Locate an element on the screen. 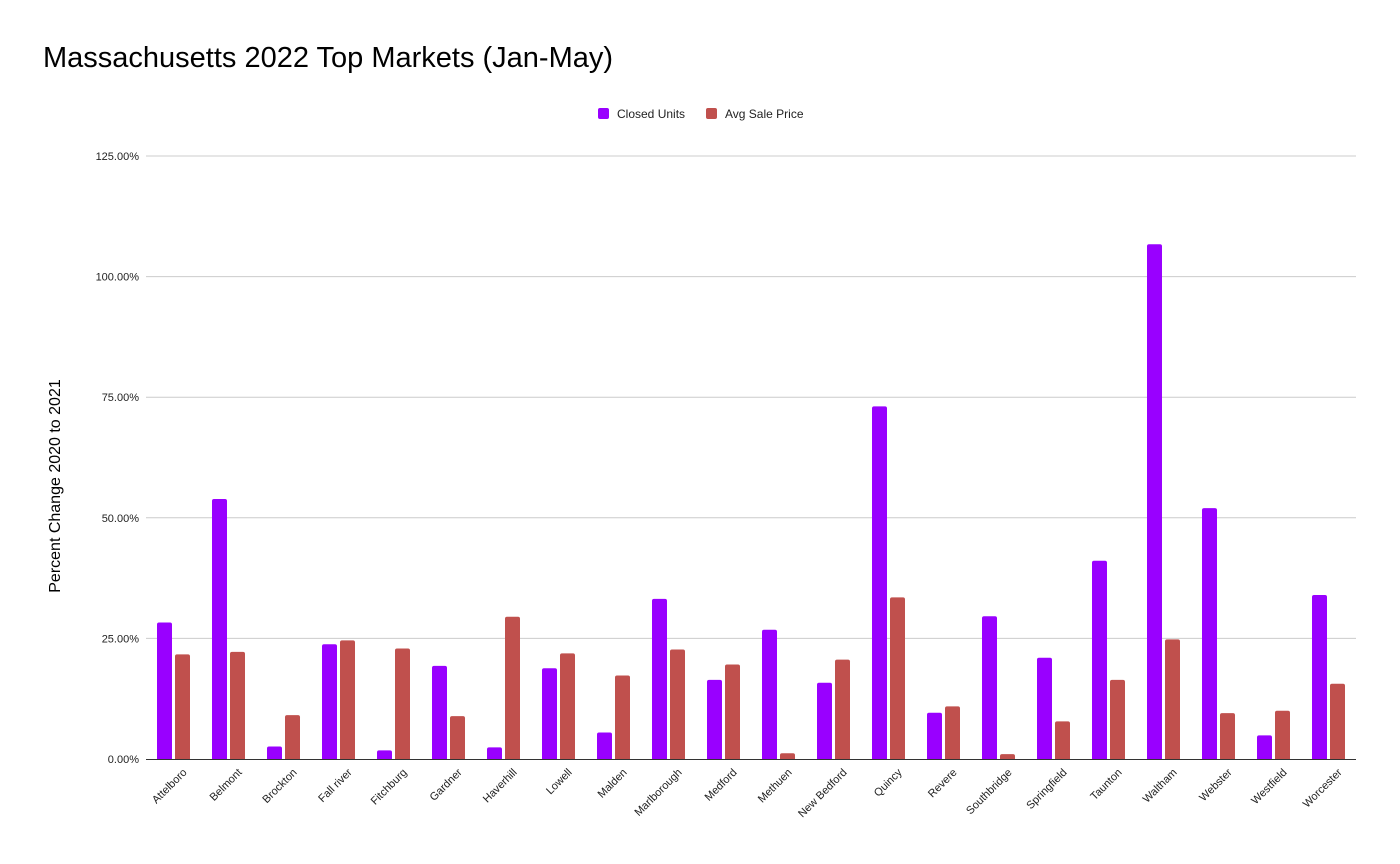  x-tick-label: Worcester is located at coordinates (1323, 788).